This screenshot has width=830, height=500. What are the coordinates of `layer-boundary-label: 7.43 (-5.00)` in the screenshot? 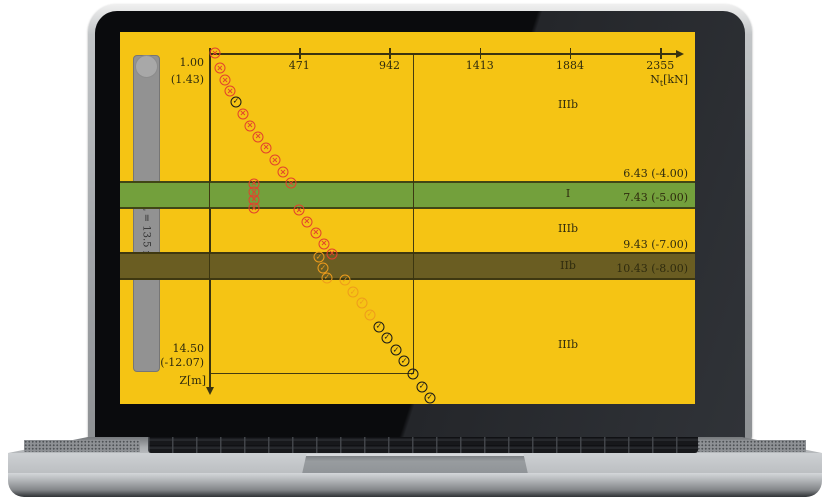 It's located at (655, 197).